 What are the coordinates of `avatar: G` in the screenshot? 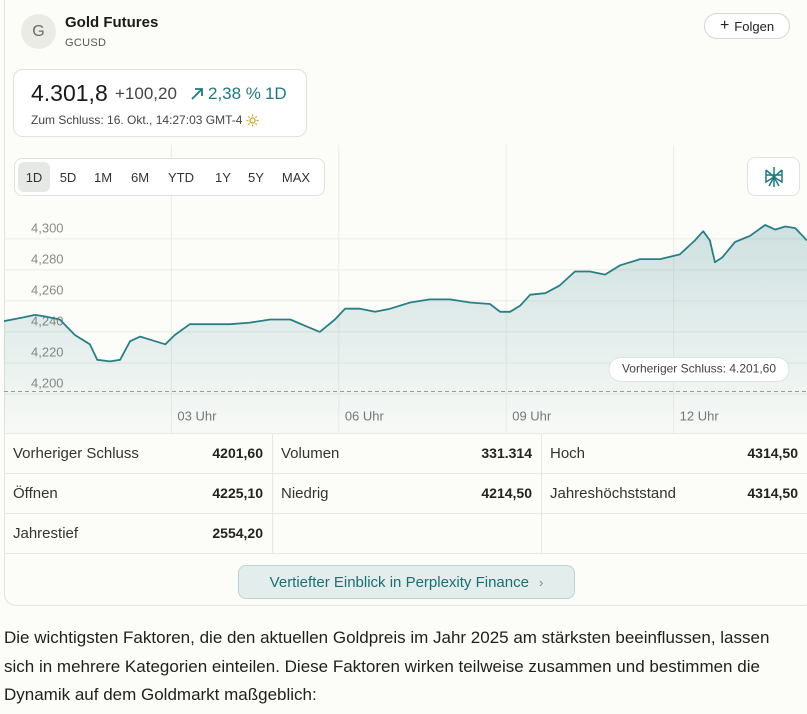 It's located at (38, 31).